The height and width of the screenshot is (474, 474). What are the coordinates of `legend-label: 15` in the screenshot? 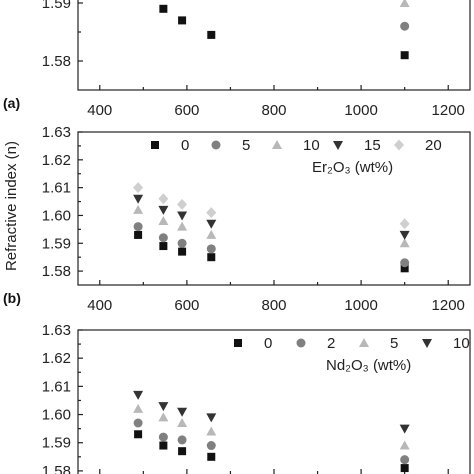 It's located at (372, 145).